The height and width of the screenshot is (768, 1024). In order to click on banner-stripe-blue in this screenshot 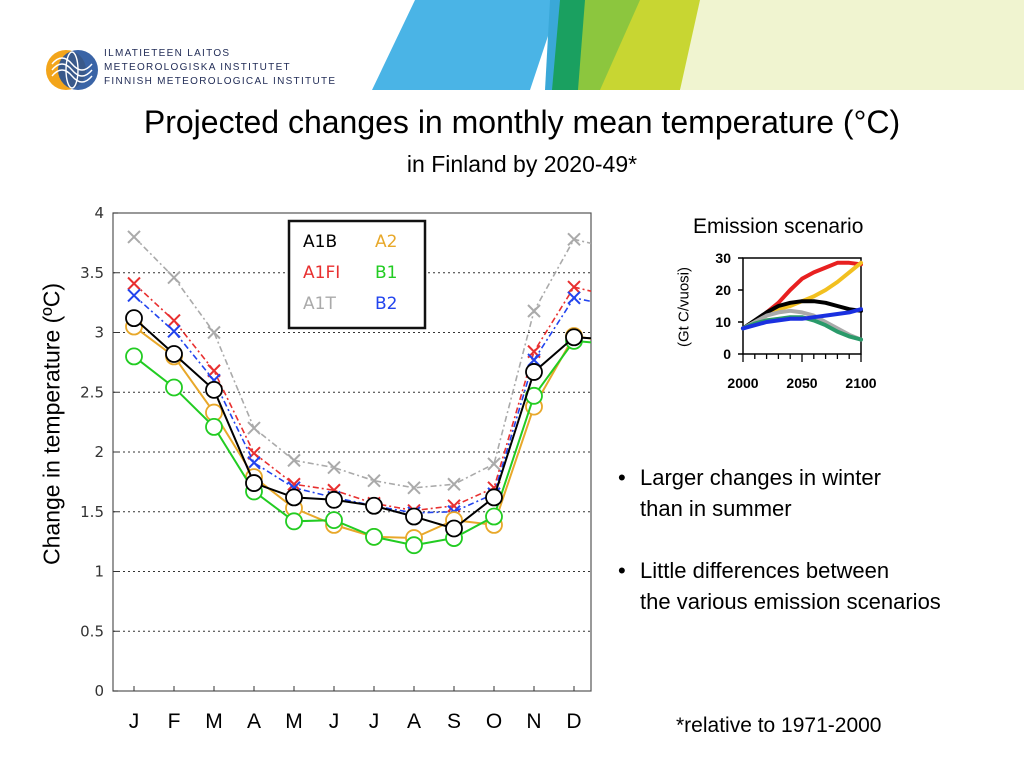, I will do `click(466, 45)`.